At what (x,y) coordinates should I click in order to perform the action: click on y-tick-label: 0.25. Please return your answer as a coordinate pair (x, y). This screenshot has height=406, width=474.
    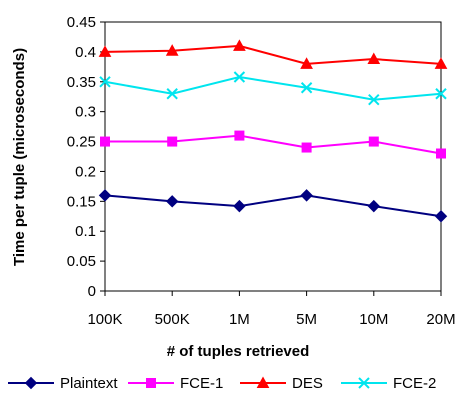
    Looking at the image, I should click on (81, 142).